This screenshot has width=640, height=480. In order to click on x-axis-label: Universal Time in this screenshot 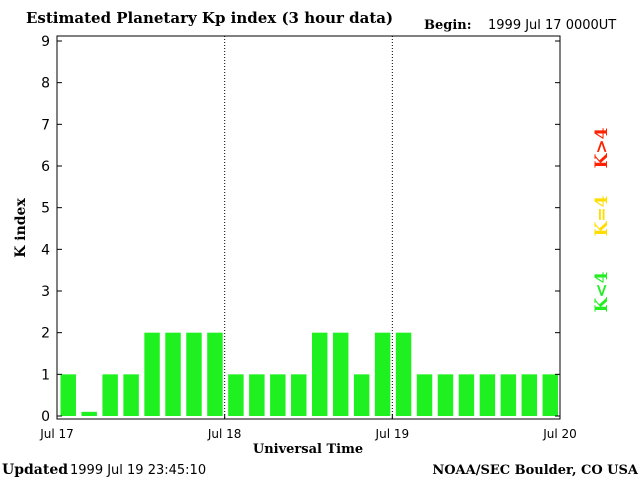, I will do `click(308, 449)`.